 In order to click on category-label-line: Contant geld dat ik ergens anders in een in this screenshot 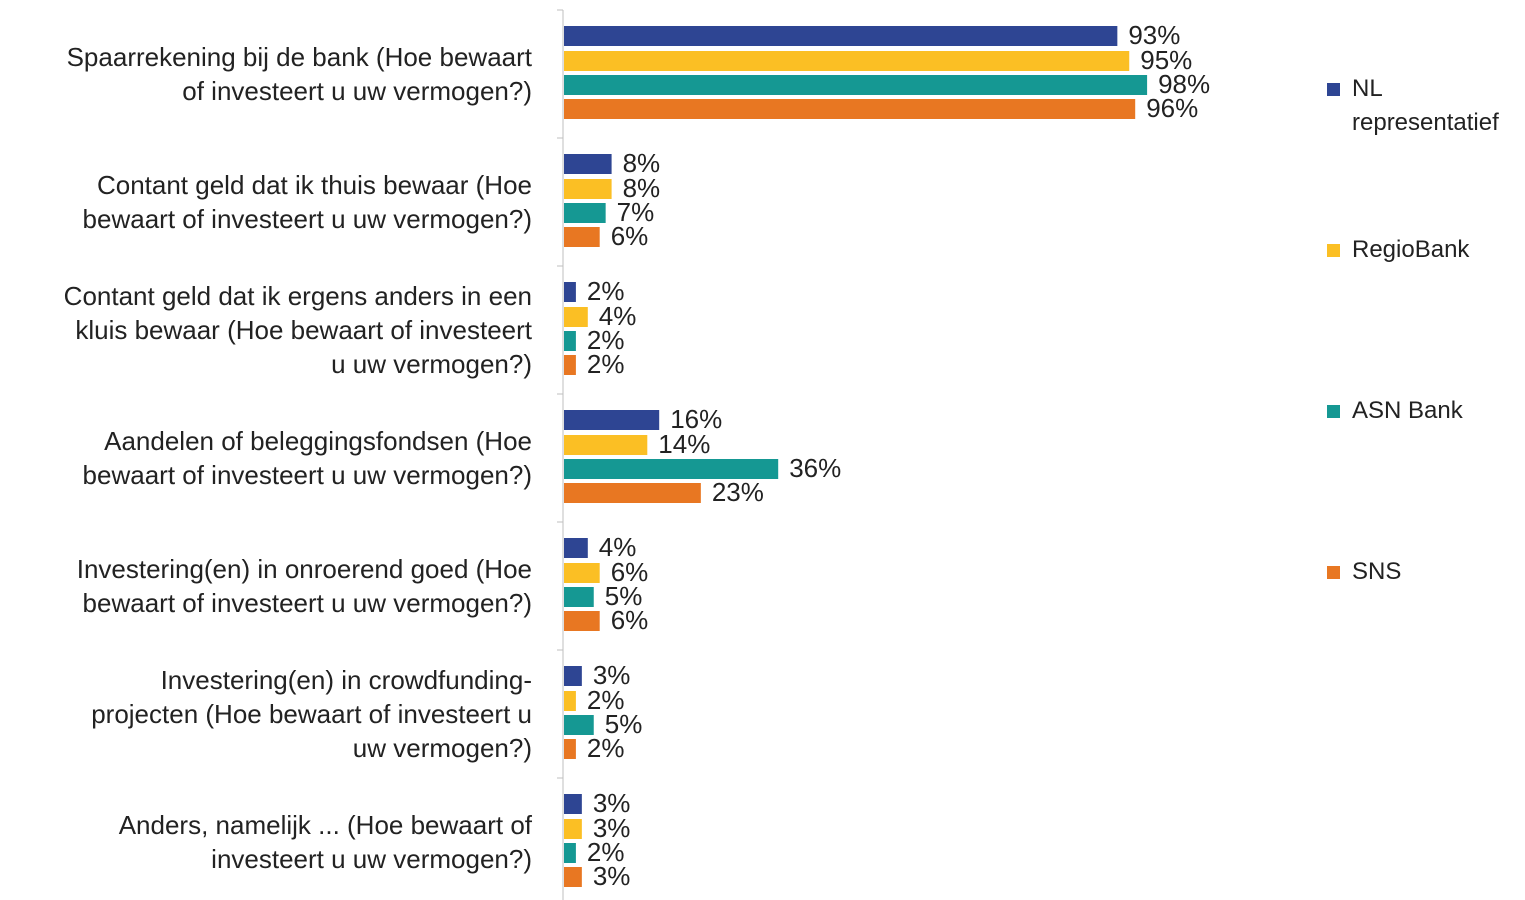, I will do `click(297, 296)`.